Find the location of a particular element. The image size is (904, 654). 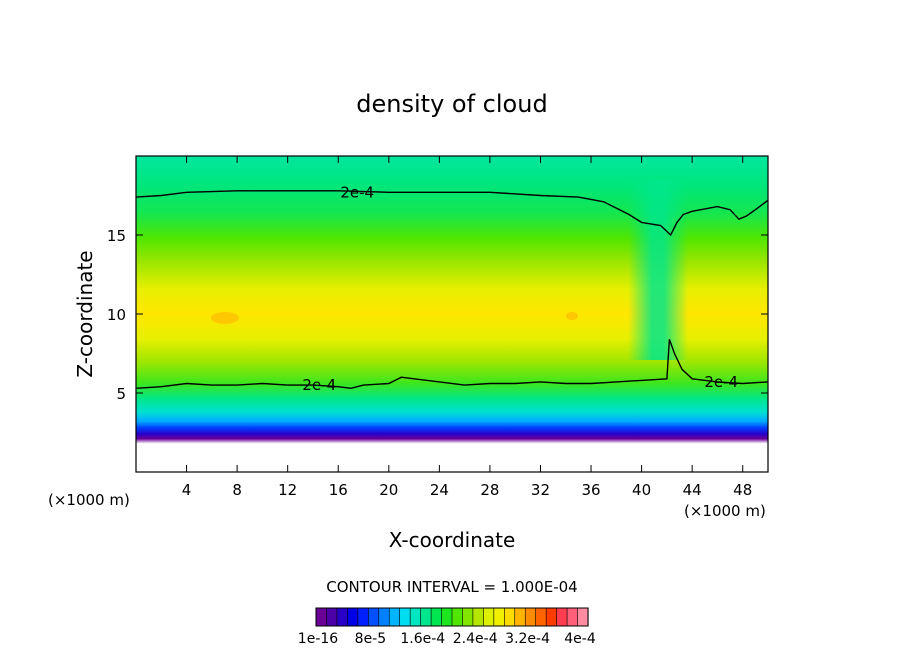

x-tick-label: 12 is located at coordinates (287, 490).